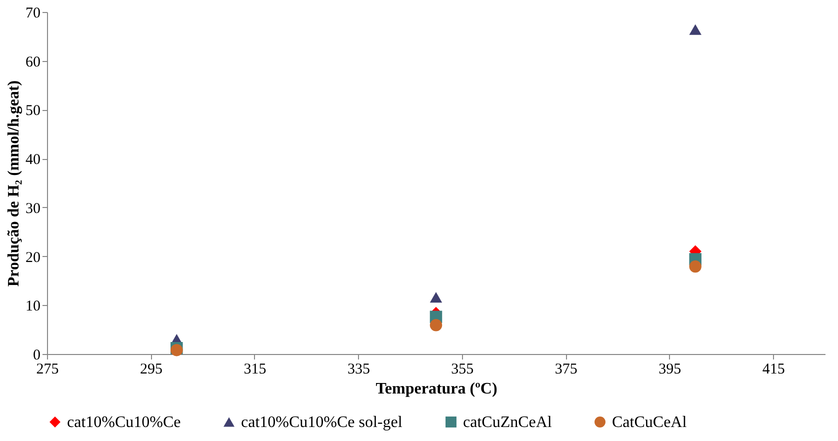  I want to click on x-tick-label: 395, so click(670, 370).